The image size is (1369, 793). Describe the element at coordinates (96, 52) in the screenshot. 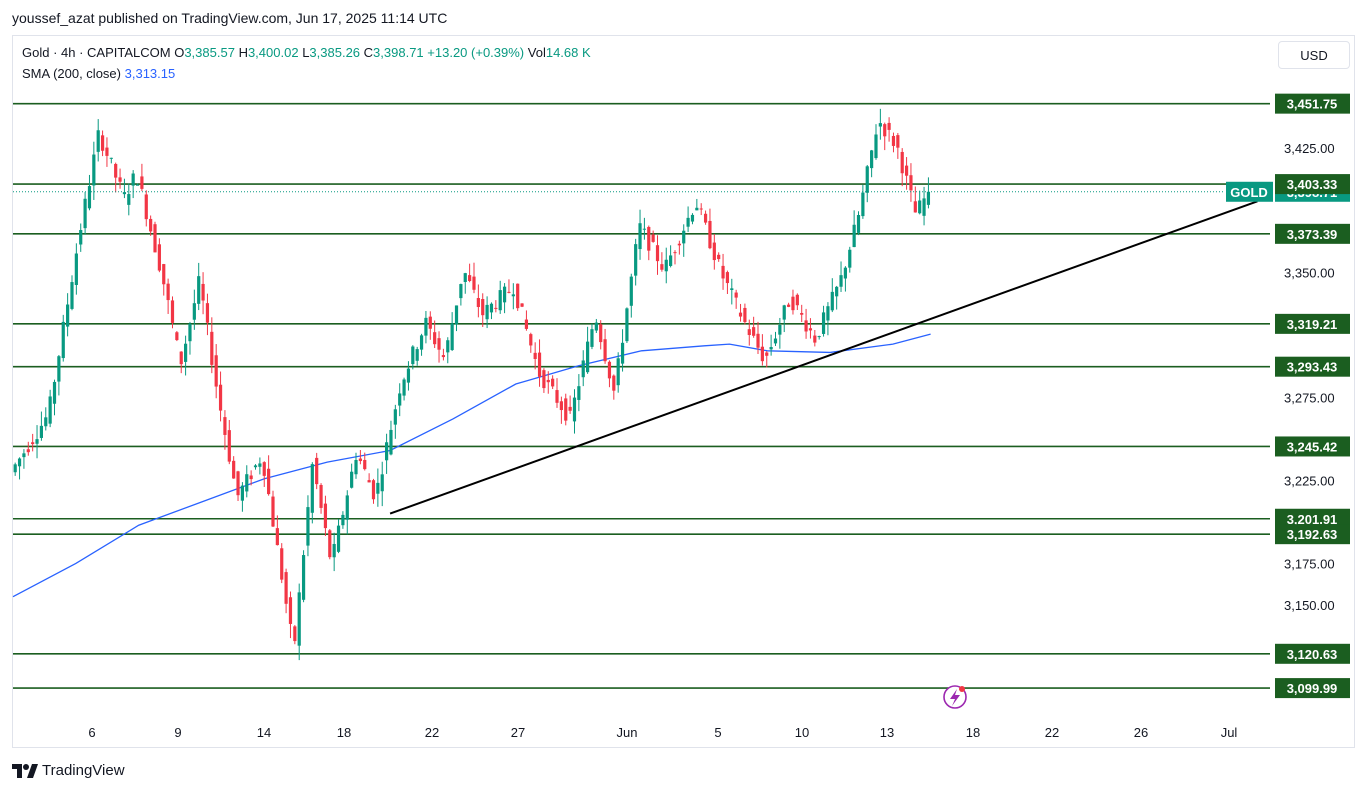

I see `symbol-label: Gold · 4h · CAPITALCOM` at that location.